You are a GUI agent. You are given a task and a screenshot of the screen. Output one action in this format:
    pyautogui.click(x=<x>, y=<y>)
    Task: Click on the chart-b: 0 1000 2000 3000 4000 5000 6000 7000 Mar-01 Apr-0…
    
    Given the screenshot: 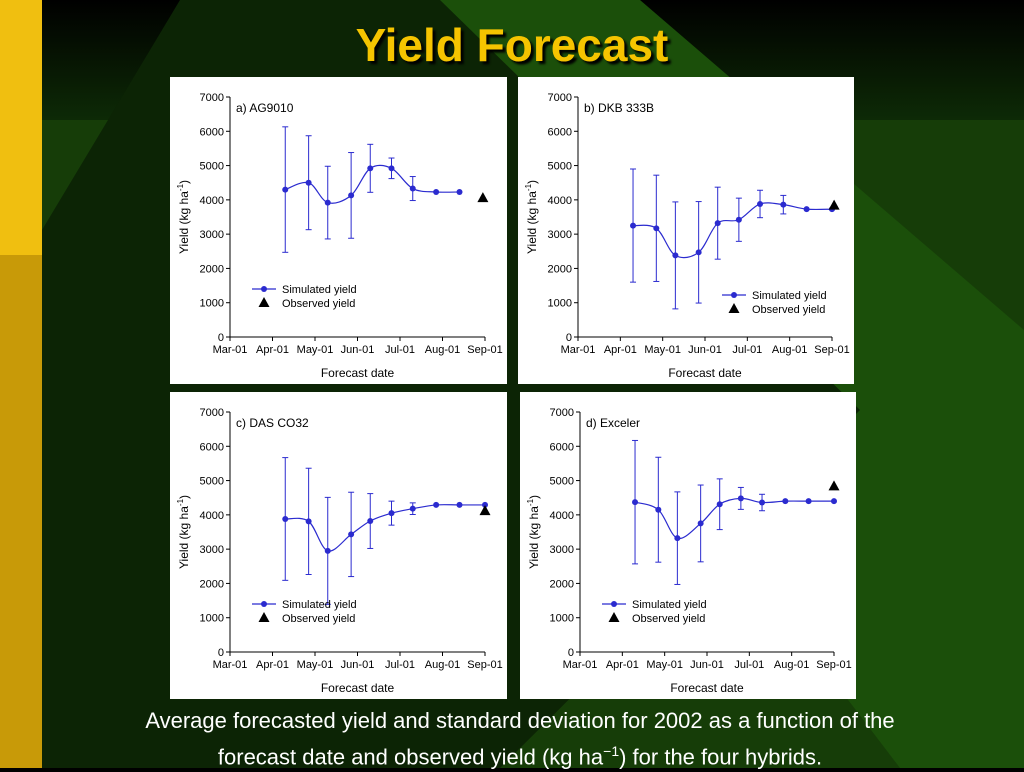 What is the action you would take?
    pyautogui.click(x=687, y=236)
    